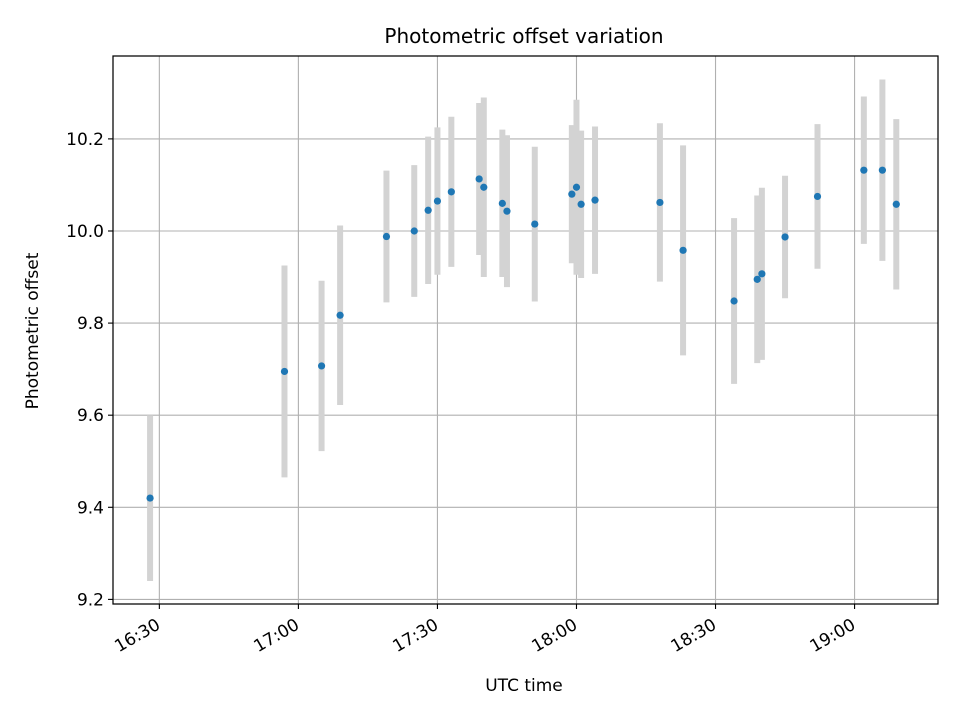 The height and width of the screenshot is (720, 960). Describe the element at coordinates (524, 686) in the screenshot. I see `x-axis-label: UTC time` at that location.